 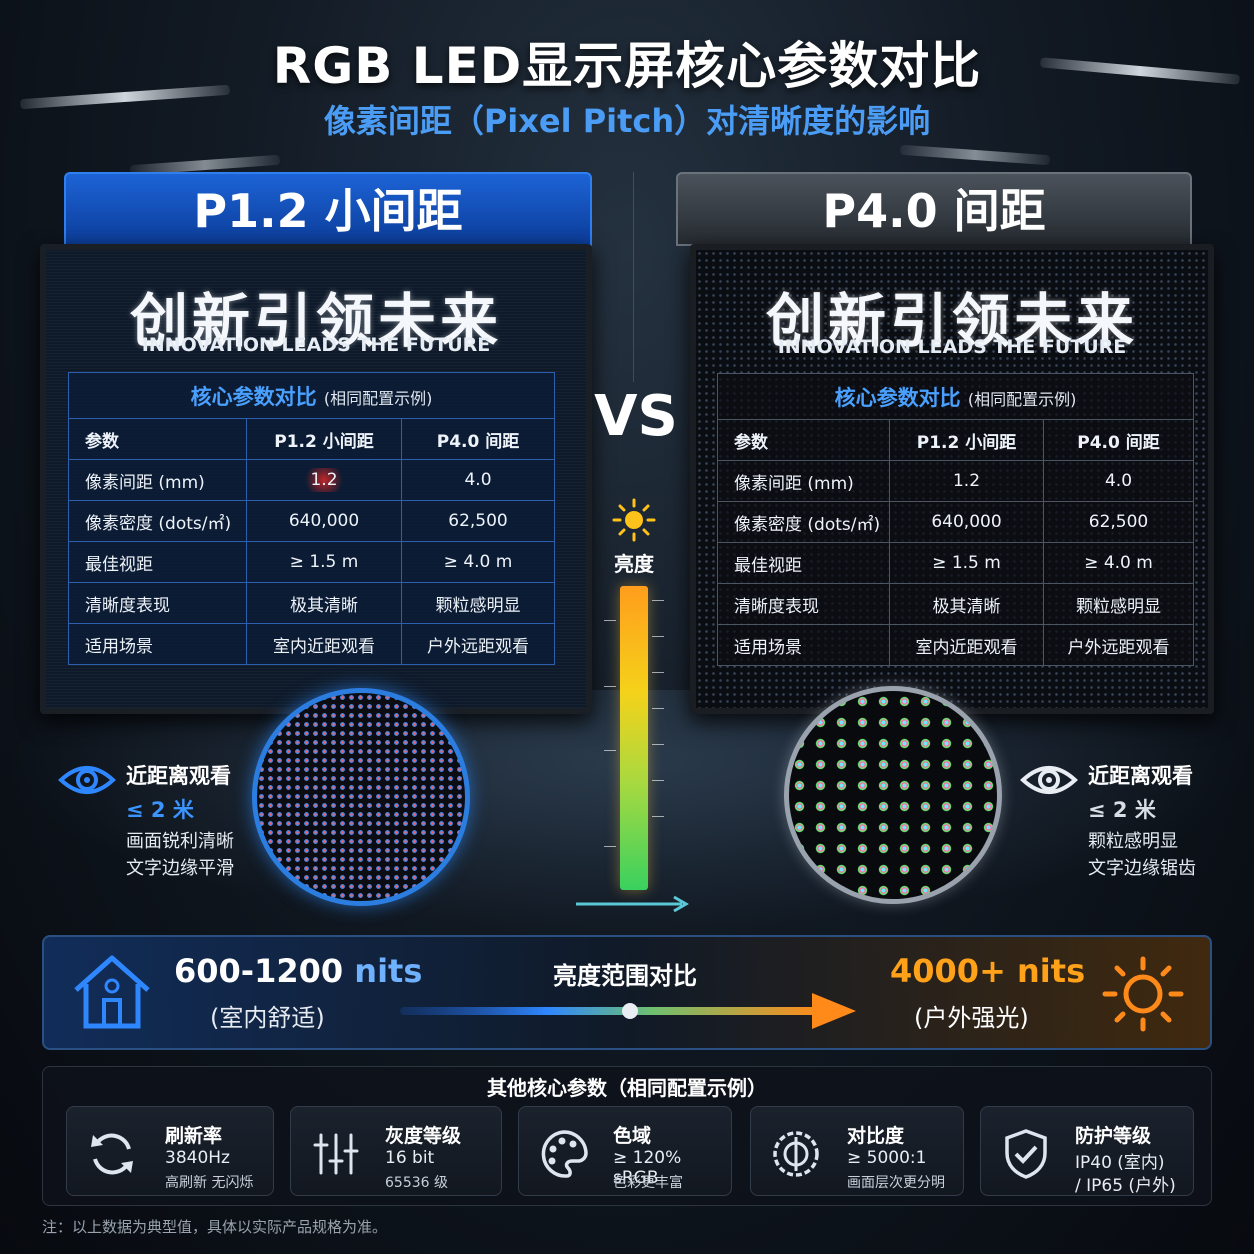 What do you see at coordinates (215, 1227) in the screenshot?
I see `footnote: 注：以上数据为典型值，具体以实际产品规格为准。` at bounding box center [215, 1227].